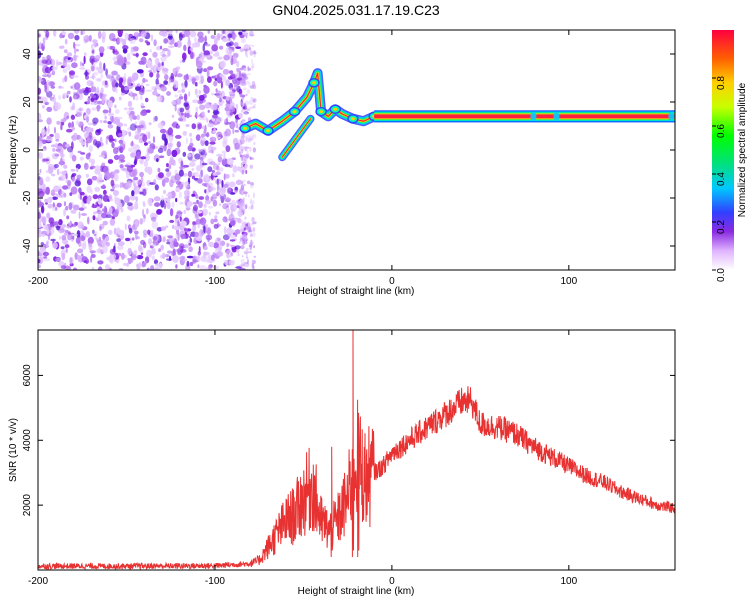  What do you see at coordinates (13, 150) in the screenshot?
I see `spectrogram-ylabel: Frequency (Hz)` at bounding box center [13, 150].